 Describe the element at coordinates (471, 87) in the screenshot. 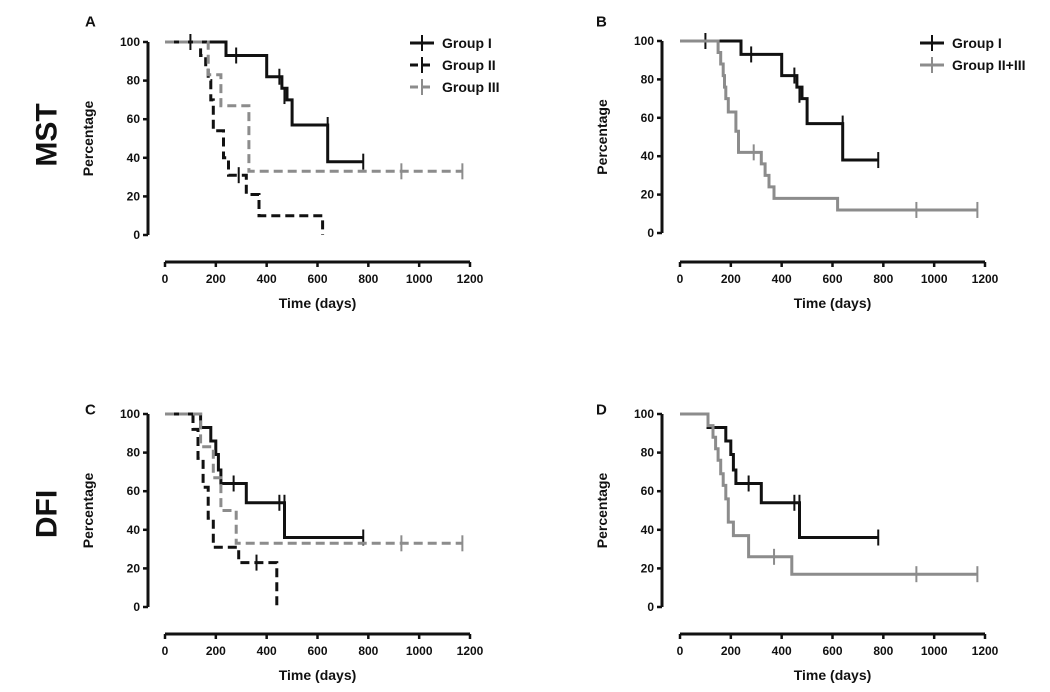

I see `legend-label-group-iii: Group III` at that location.